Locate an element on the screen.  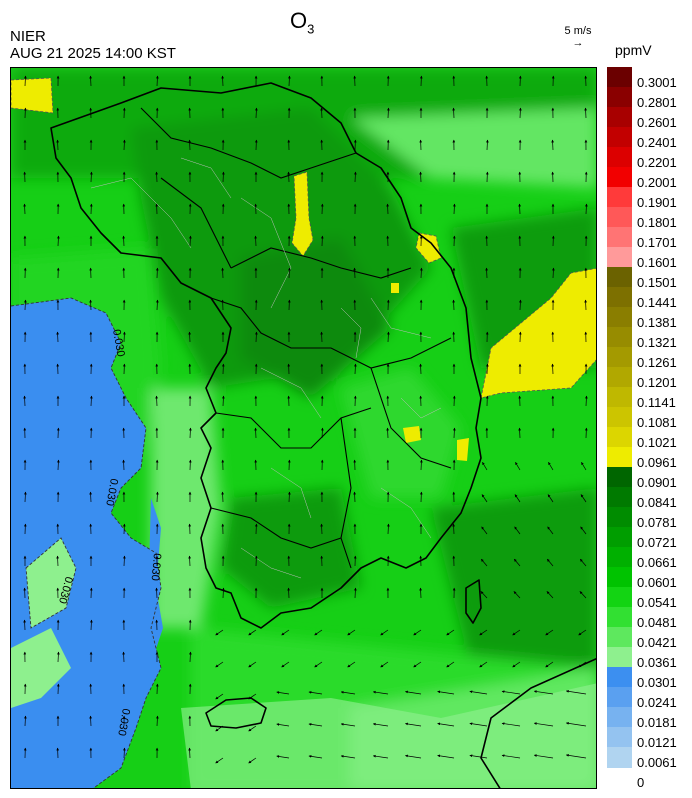
legend-label: 0.2001 is located at coordinates (657, 182).